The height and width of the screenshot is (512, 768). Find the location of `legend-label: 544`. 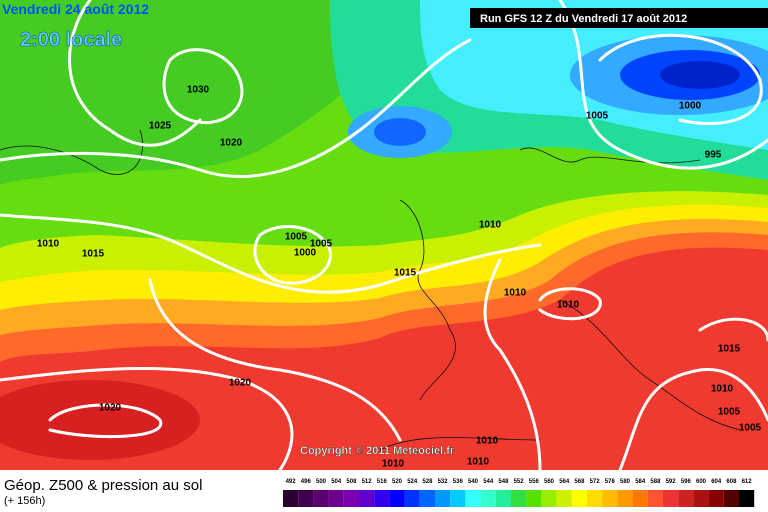

legend-label: 544 is located at coordinates (488, 482).